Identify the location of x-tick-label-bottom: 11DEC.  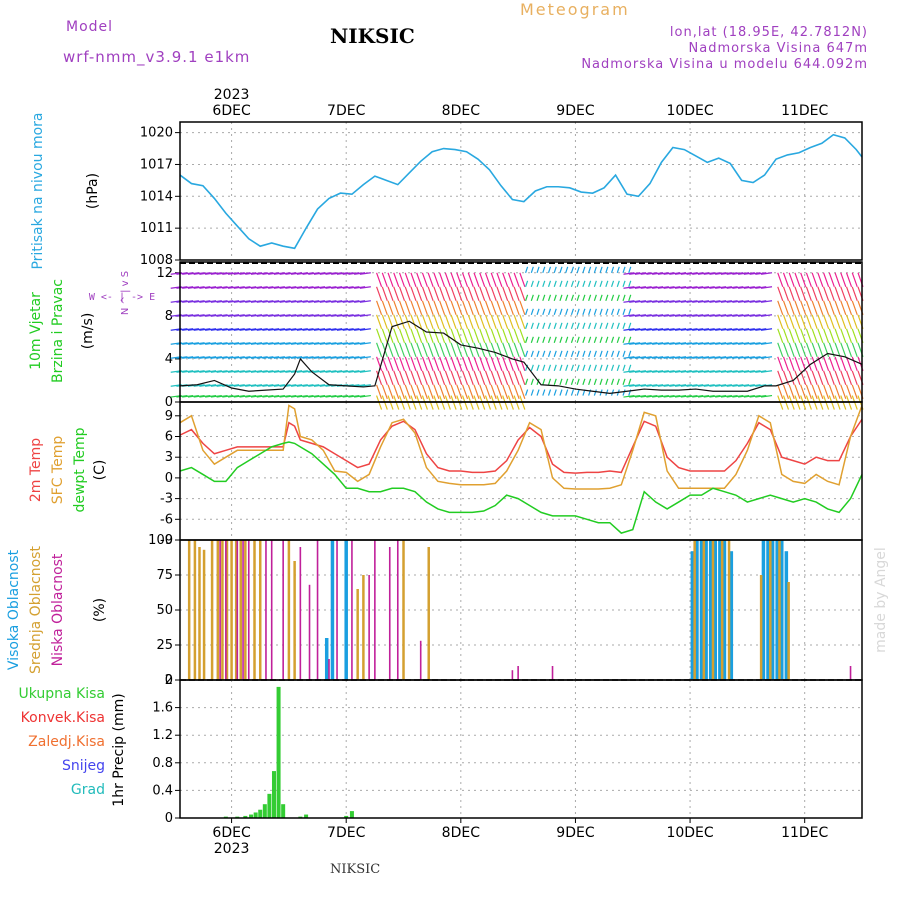
(804, 833).